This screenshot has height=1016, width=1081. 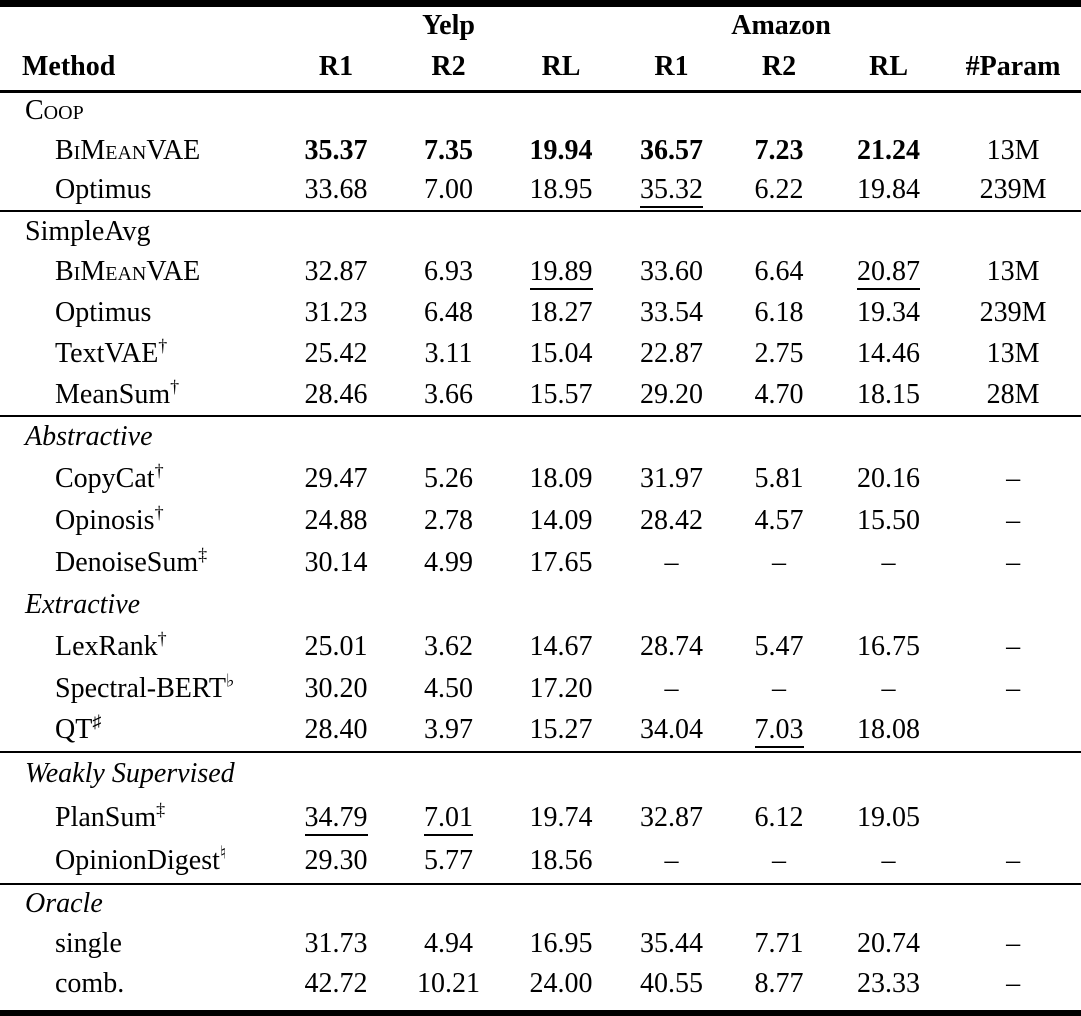 What do you see at coordinates (540, 68) in the screenshot?
I see `column-header-row: Method R1 R2 RL R1 R2 RL #Param` at bounding box center [540, 68].